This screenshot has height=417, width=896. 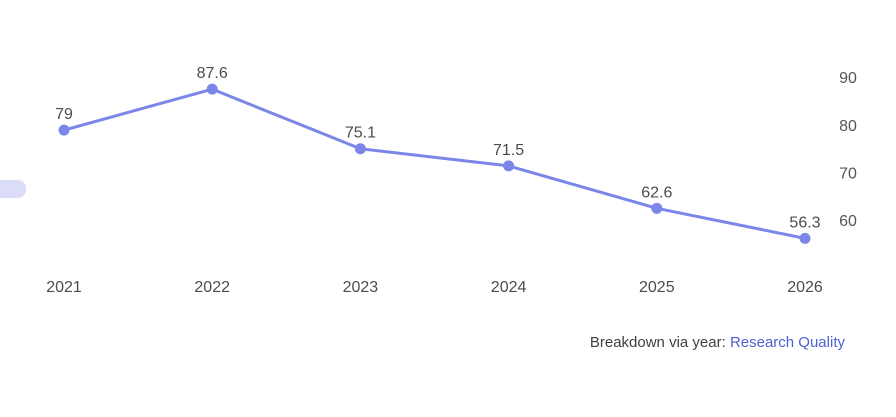 What do you see at coordinates (361, 287) in the screenshot?
I see `x-axis-category-label: 2023` at bounding box center [361, 287].